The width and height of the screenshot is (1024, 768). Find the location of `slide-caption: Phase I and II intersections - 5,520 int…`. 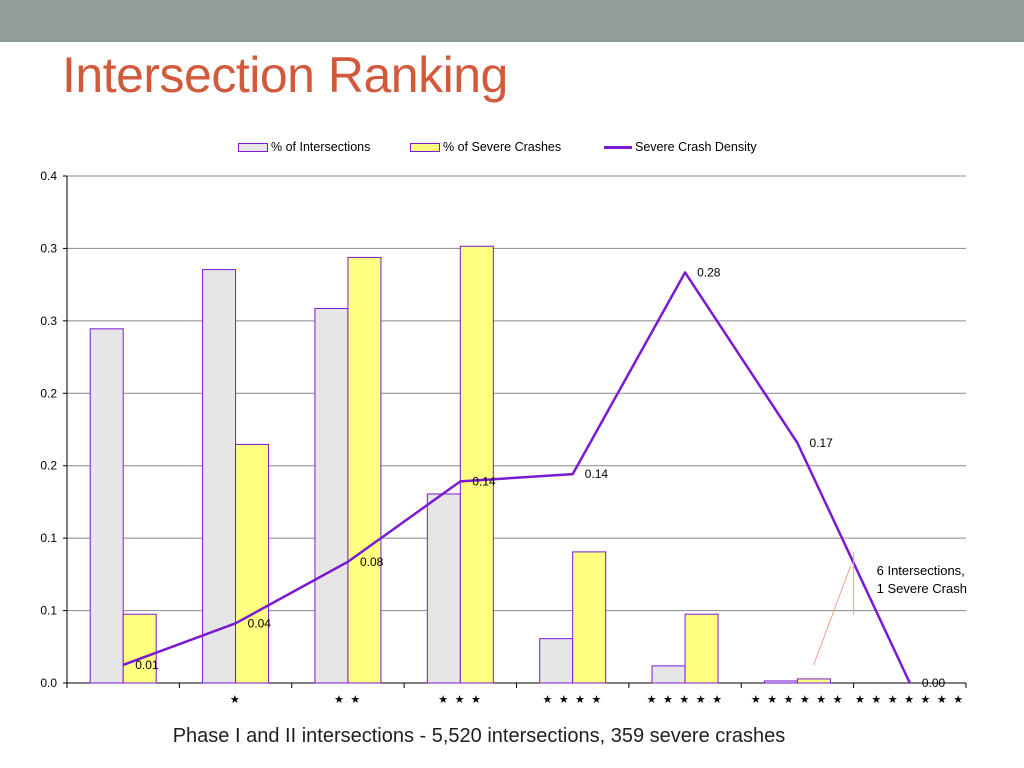

slide-caption: Phase I and II intersections - 5,520 int… is located at coordinates (479, 736).